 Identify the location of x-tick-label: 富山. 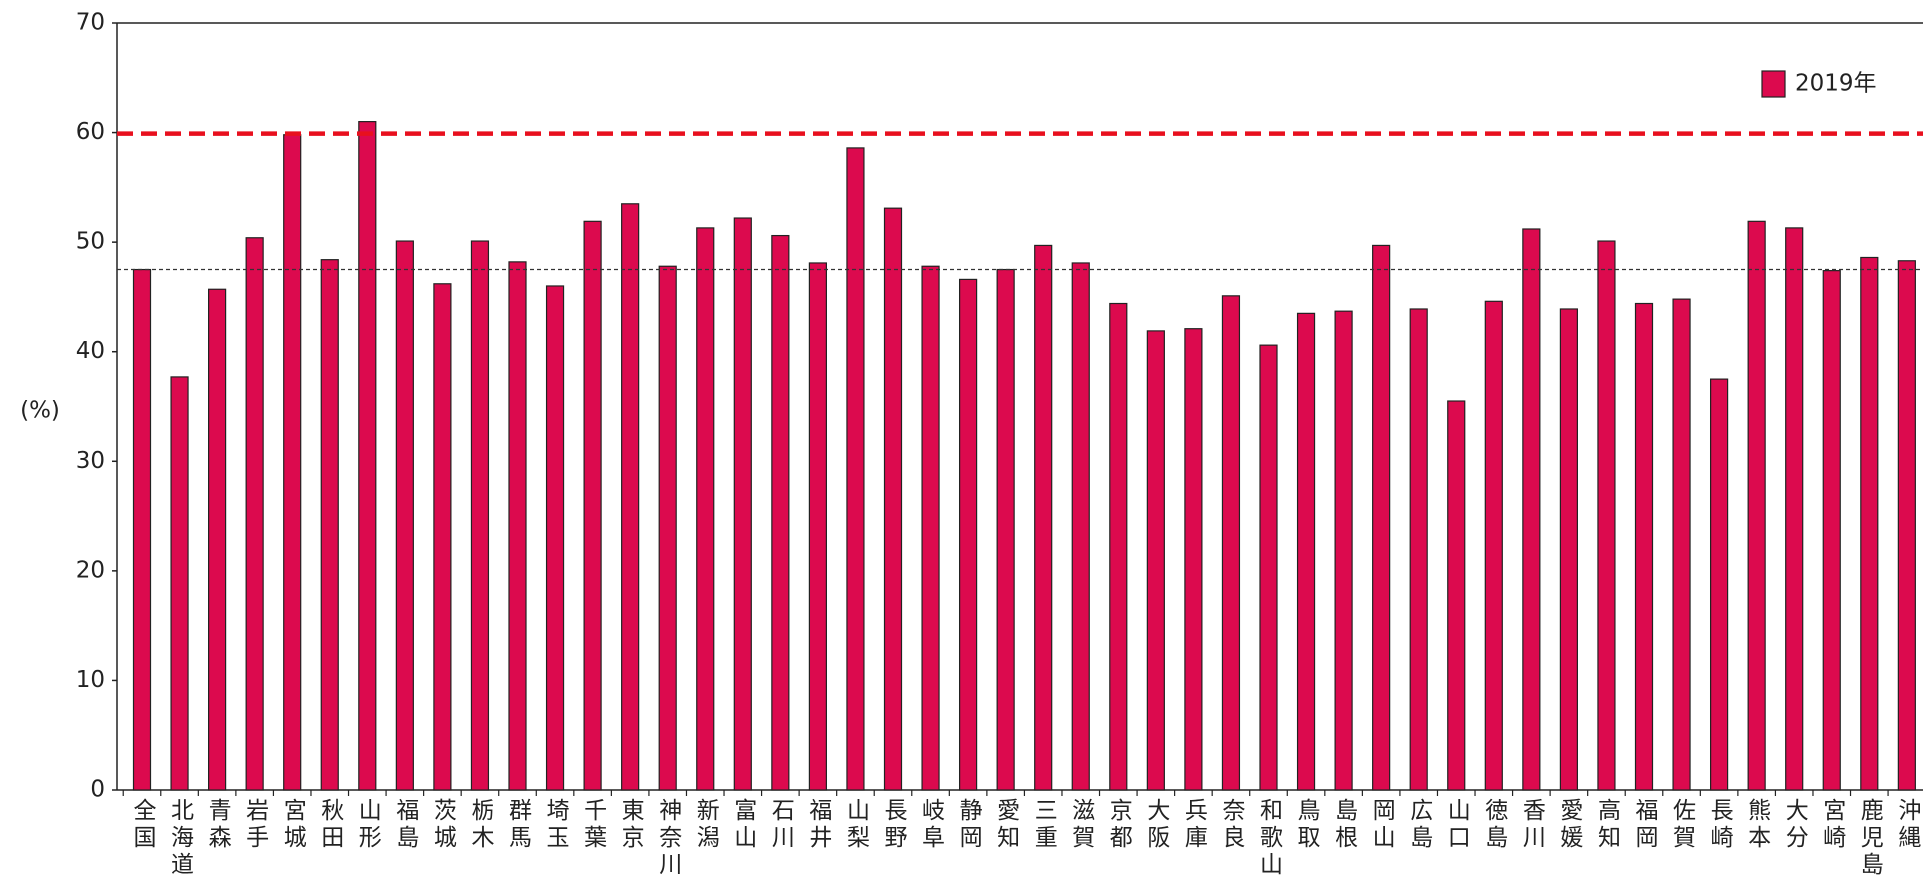
(743, 825).